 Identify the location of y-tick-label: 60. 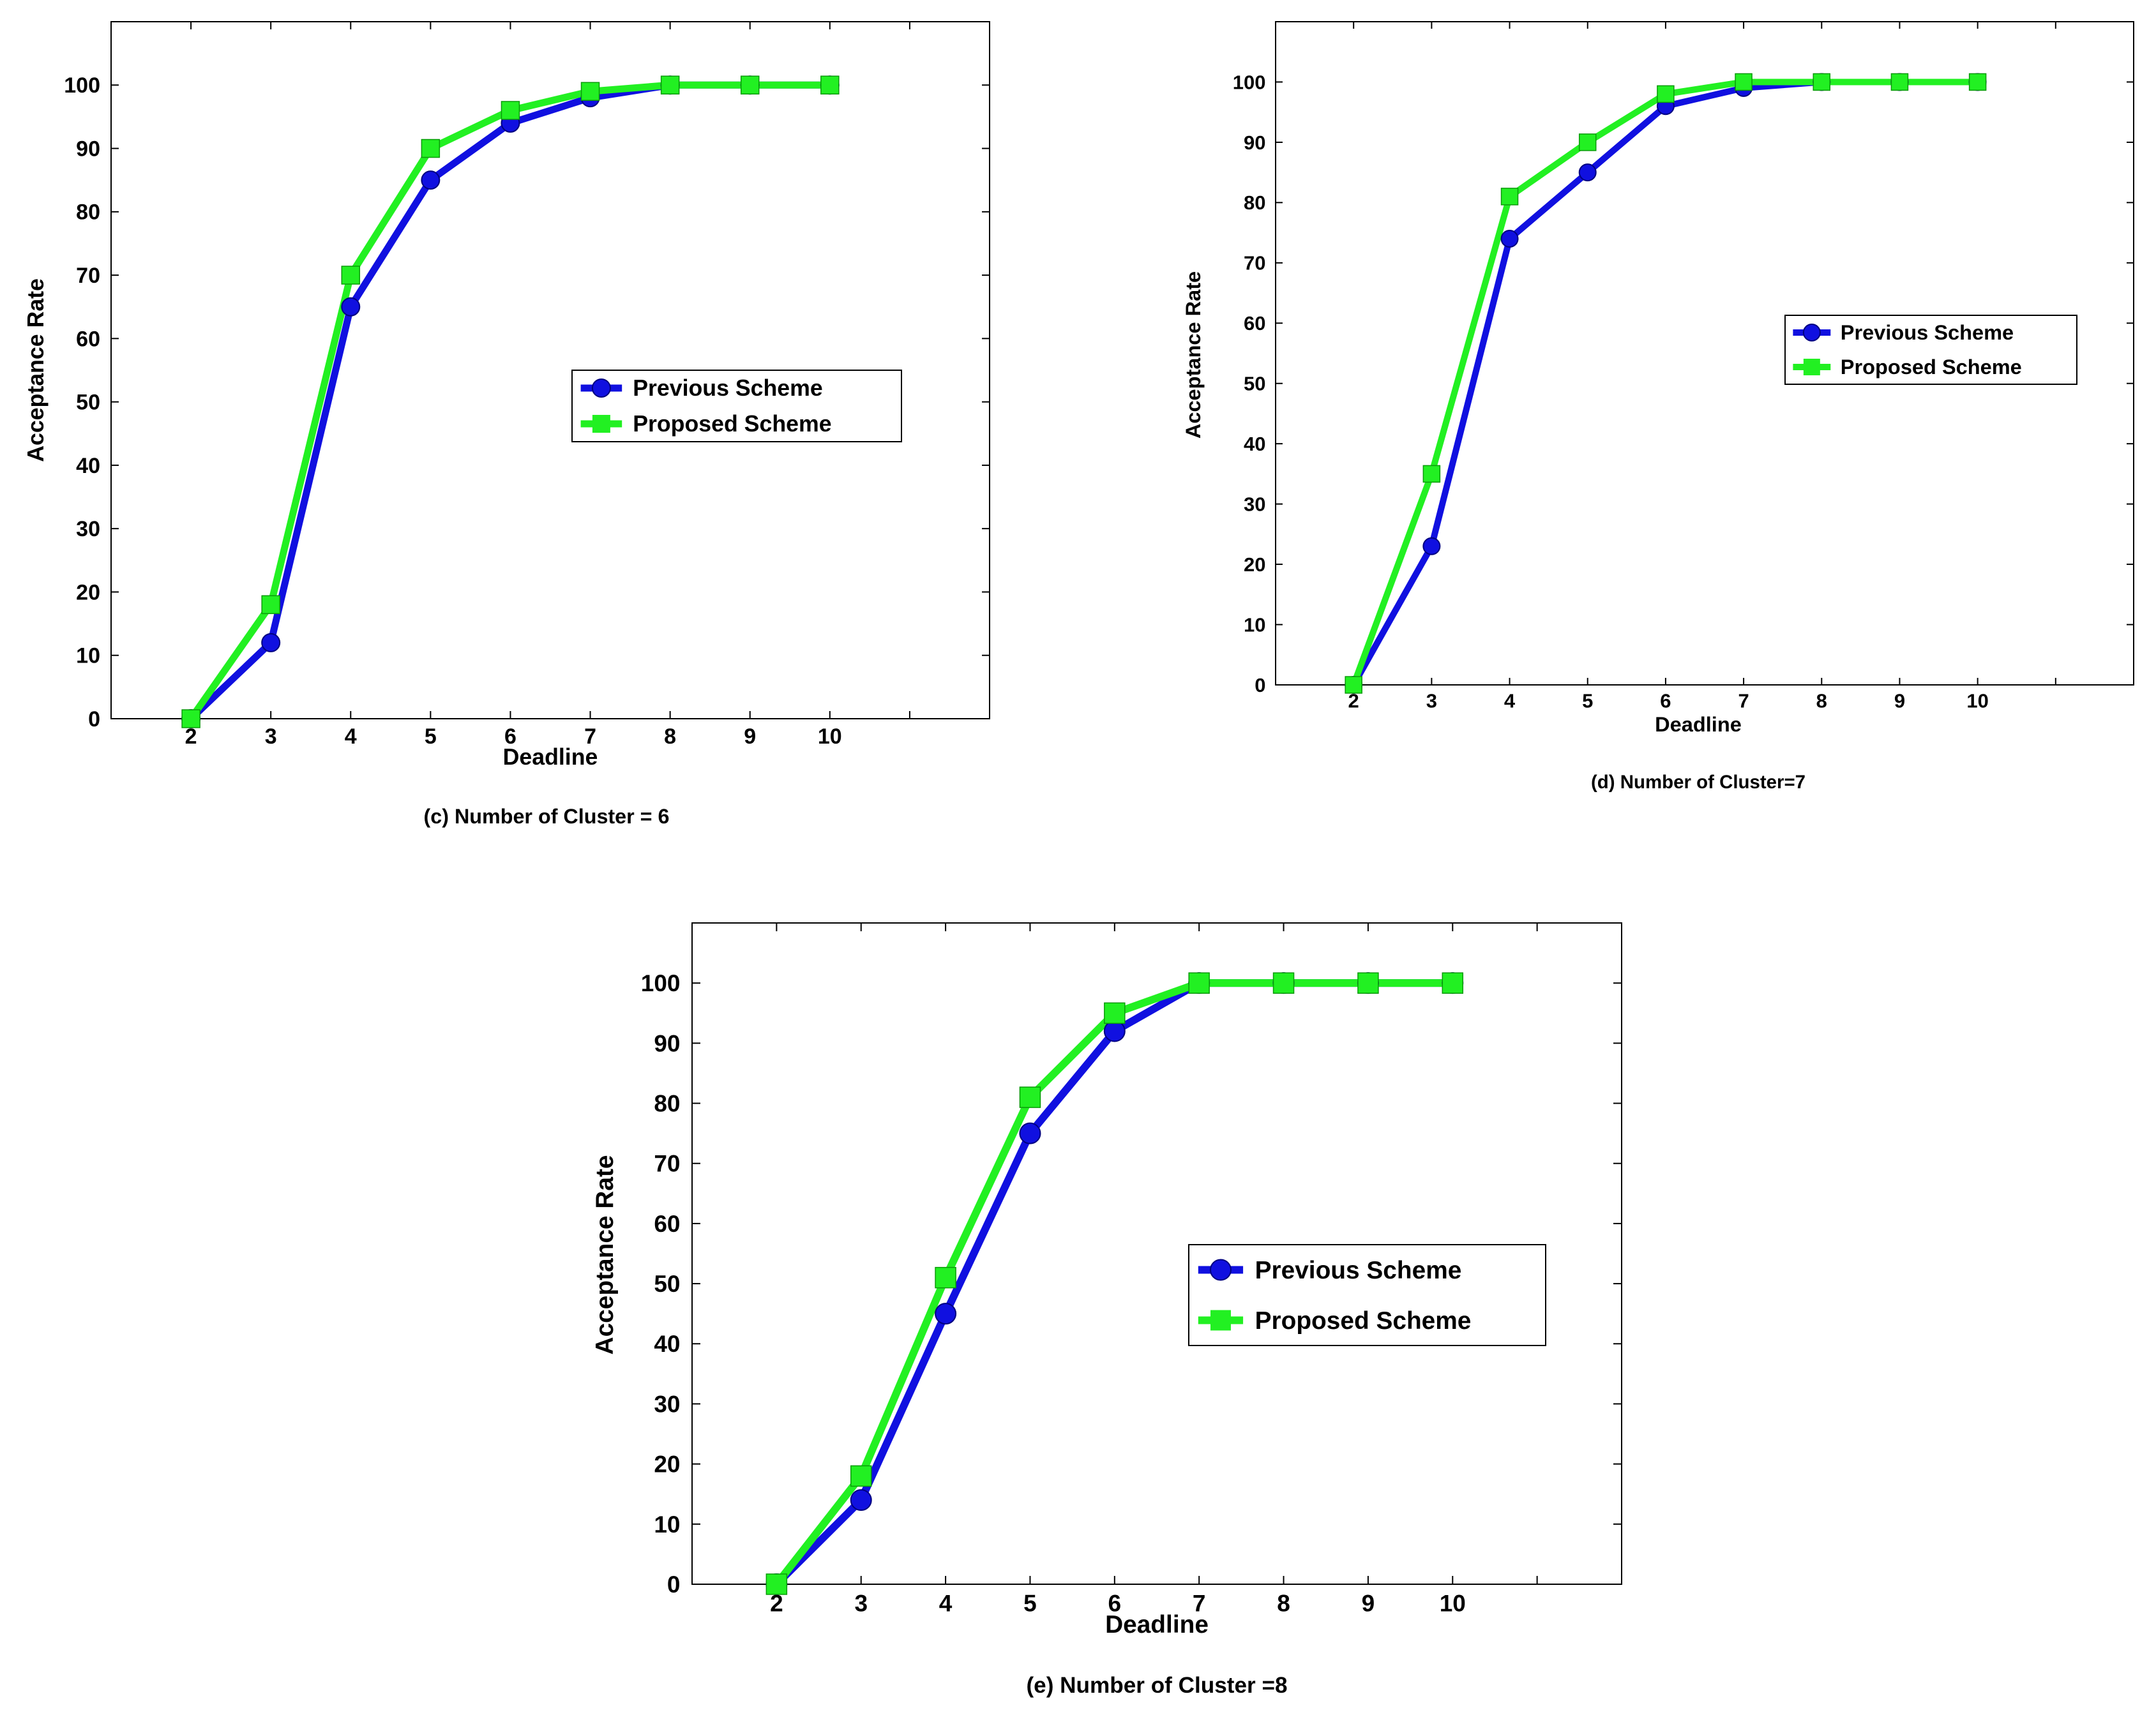
(88, 339).